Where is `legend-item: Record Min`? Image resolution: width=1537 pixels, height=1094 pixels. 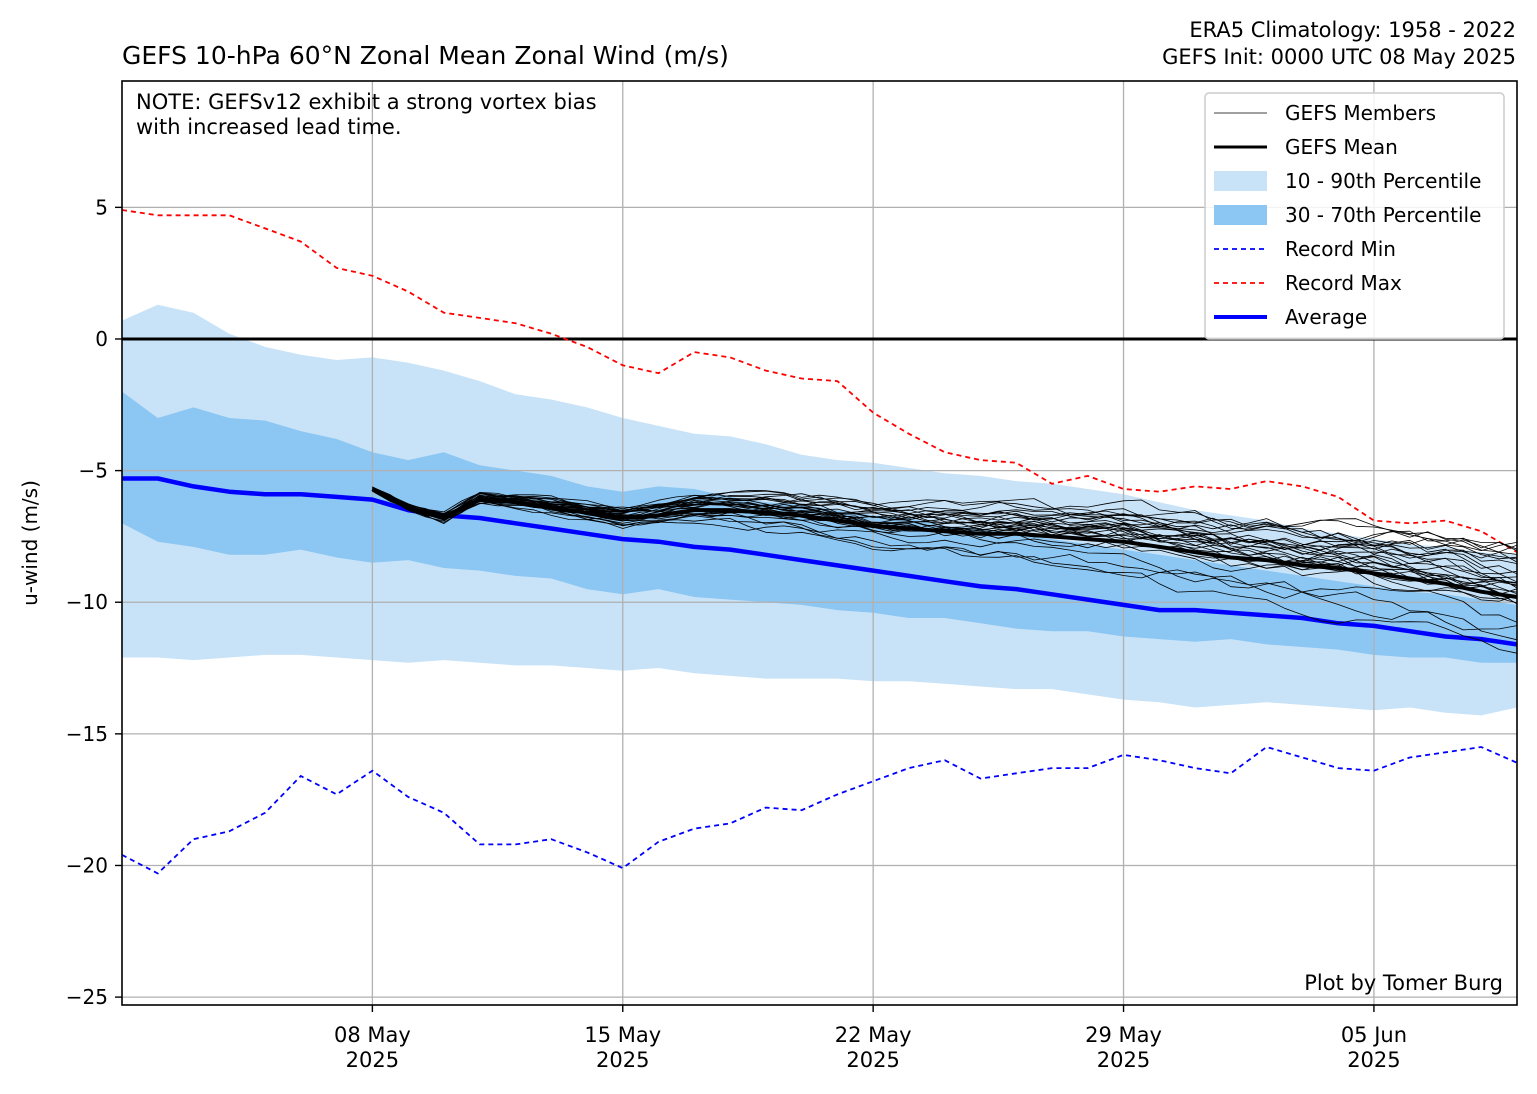 legend-item: Record Min is located at coordinates (1305, 249).